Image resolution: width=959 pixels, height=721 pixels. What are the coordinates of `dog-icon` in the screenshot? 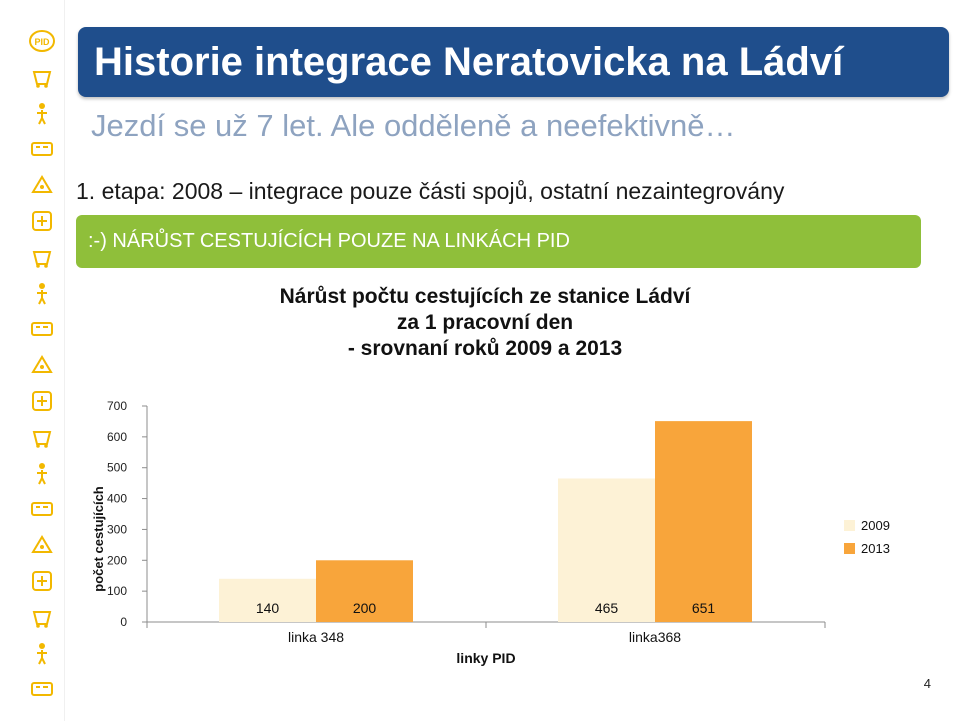 It's located at (42, 653).